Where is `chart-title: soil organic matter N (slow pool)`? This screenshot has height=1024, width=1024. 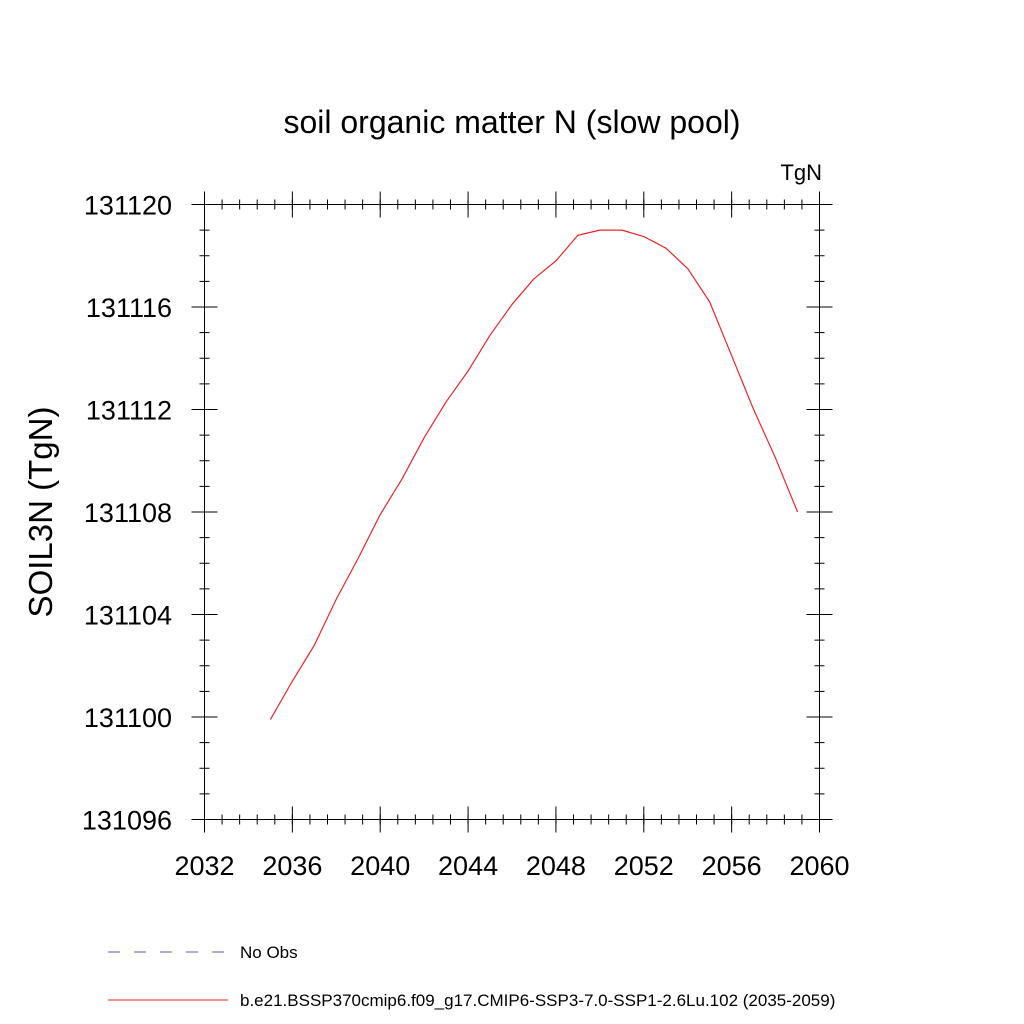 chart-title: soil organic matter N (slow pool) is located at coordinates (511, 122).